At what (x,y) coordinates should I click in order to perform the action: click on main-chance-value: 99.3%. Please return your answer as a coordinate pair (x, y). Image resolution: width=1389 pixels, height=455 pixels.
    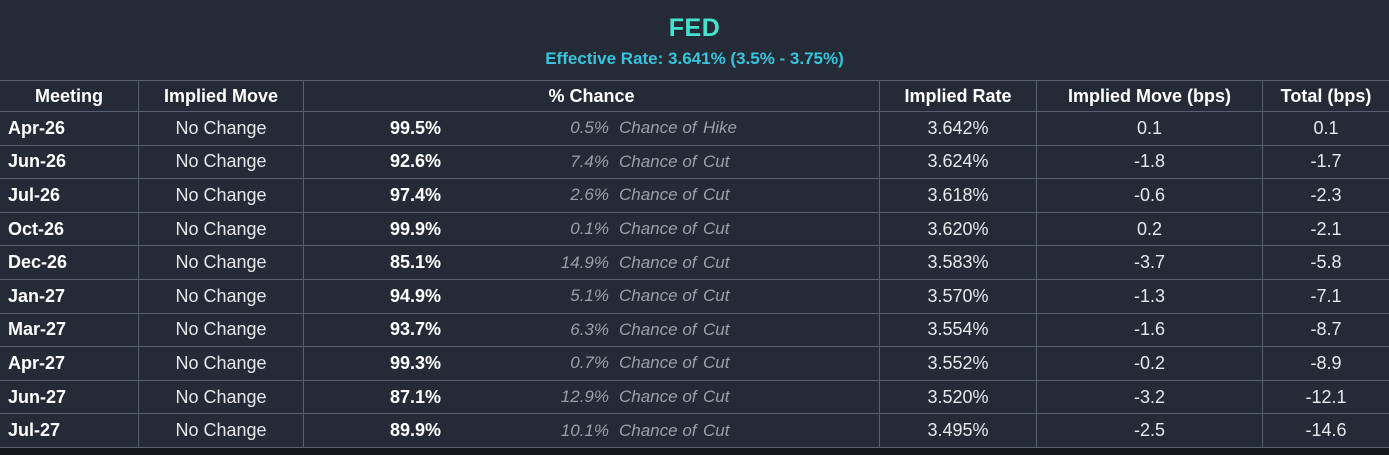
    Looking at the image, I should click on (415, 362).